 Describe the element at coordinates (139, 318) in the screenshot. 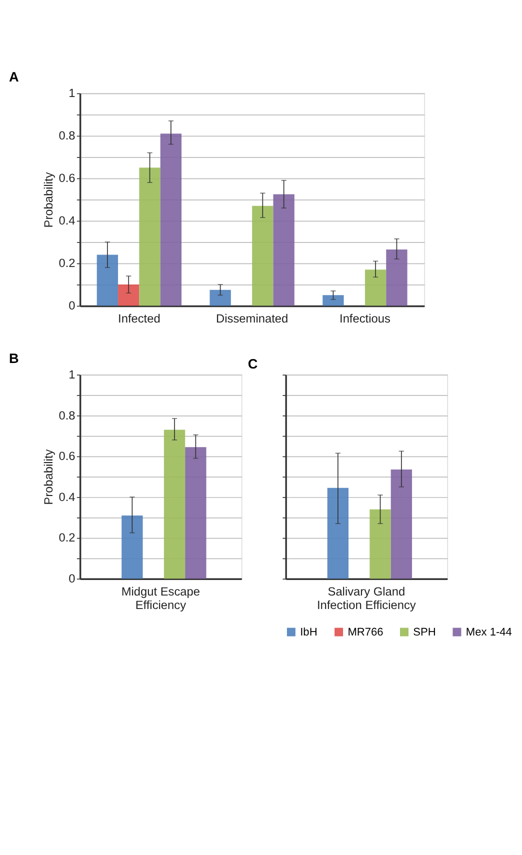

I see `x-tick-label: Infected` at that location.